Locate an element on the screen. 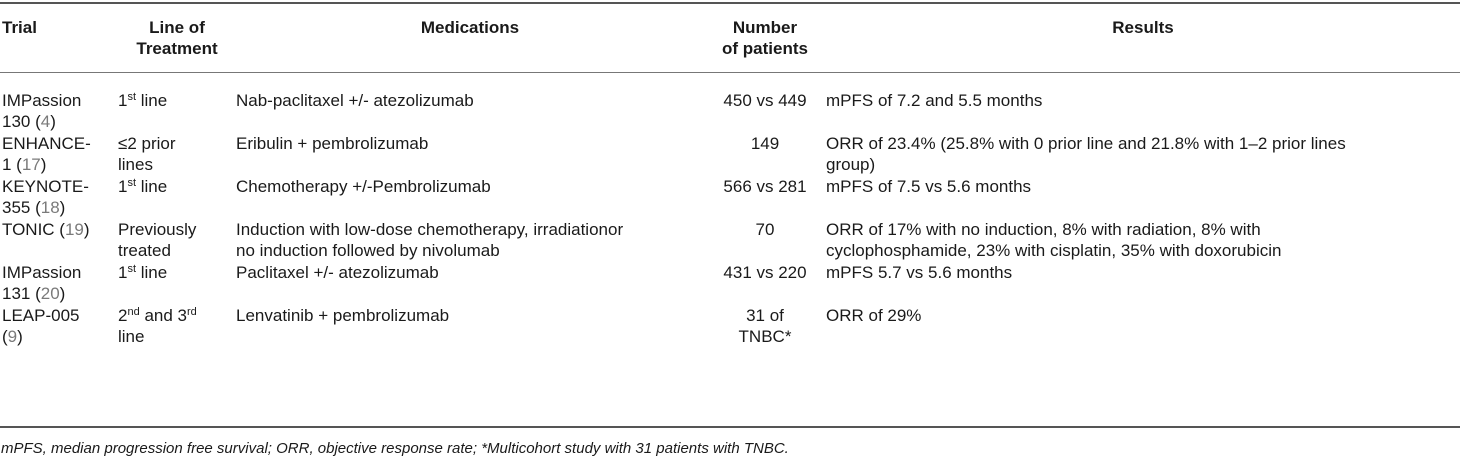 The width and height of the screenshot is (1460, 460). cell-trial: TONIC (19) is located at coordinates (46, 229).